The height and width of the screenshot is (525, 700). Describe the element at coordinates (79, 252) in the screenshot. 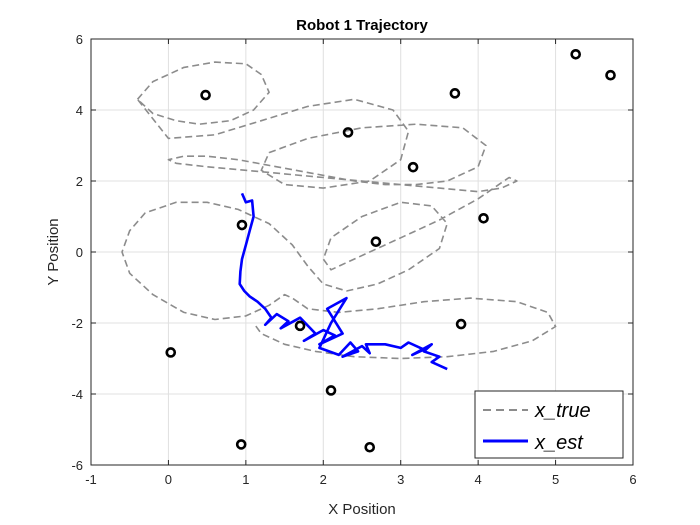

I see `y-tick-label: 0` at that location.